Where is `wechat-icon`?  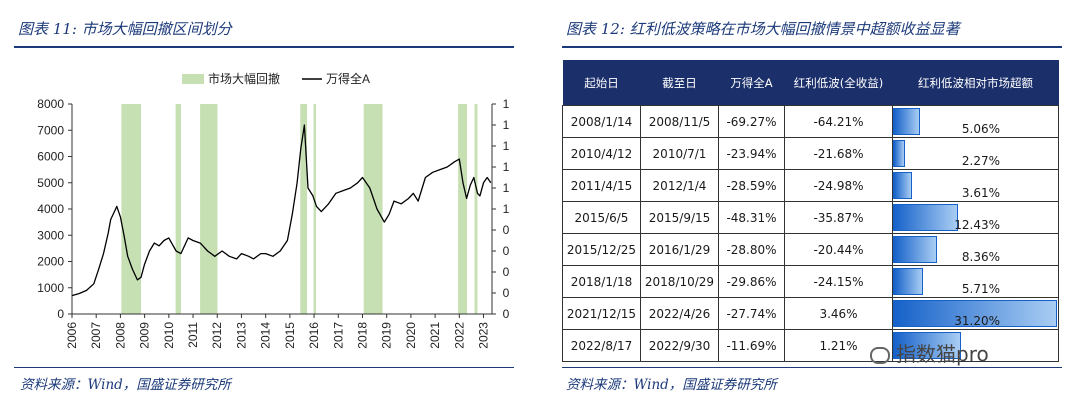 wechat-icon is located at coordinates (880, 355).